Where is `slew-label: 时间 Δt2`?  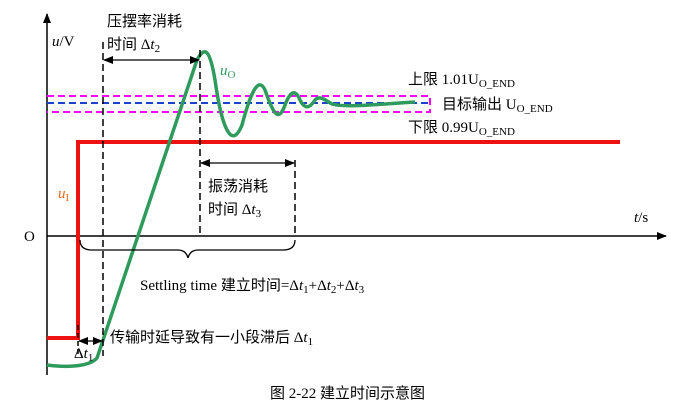
slew-label: 时间 Δt2 is located at coordinates (133, 45).